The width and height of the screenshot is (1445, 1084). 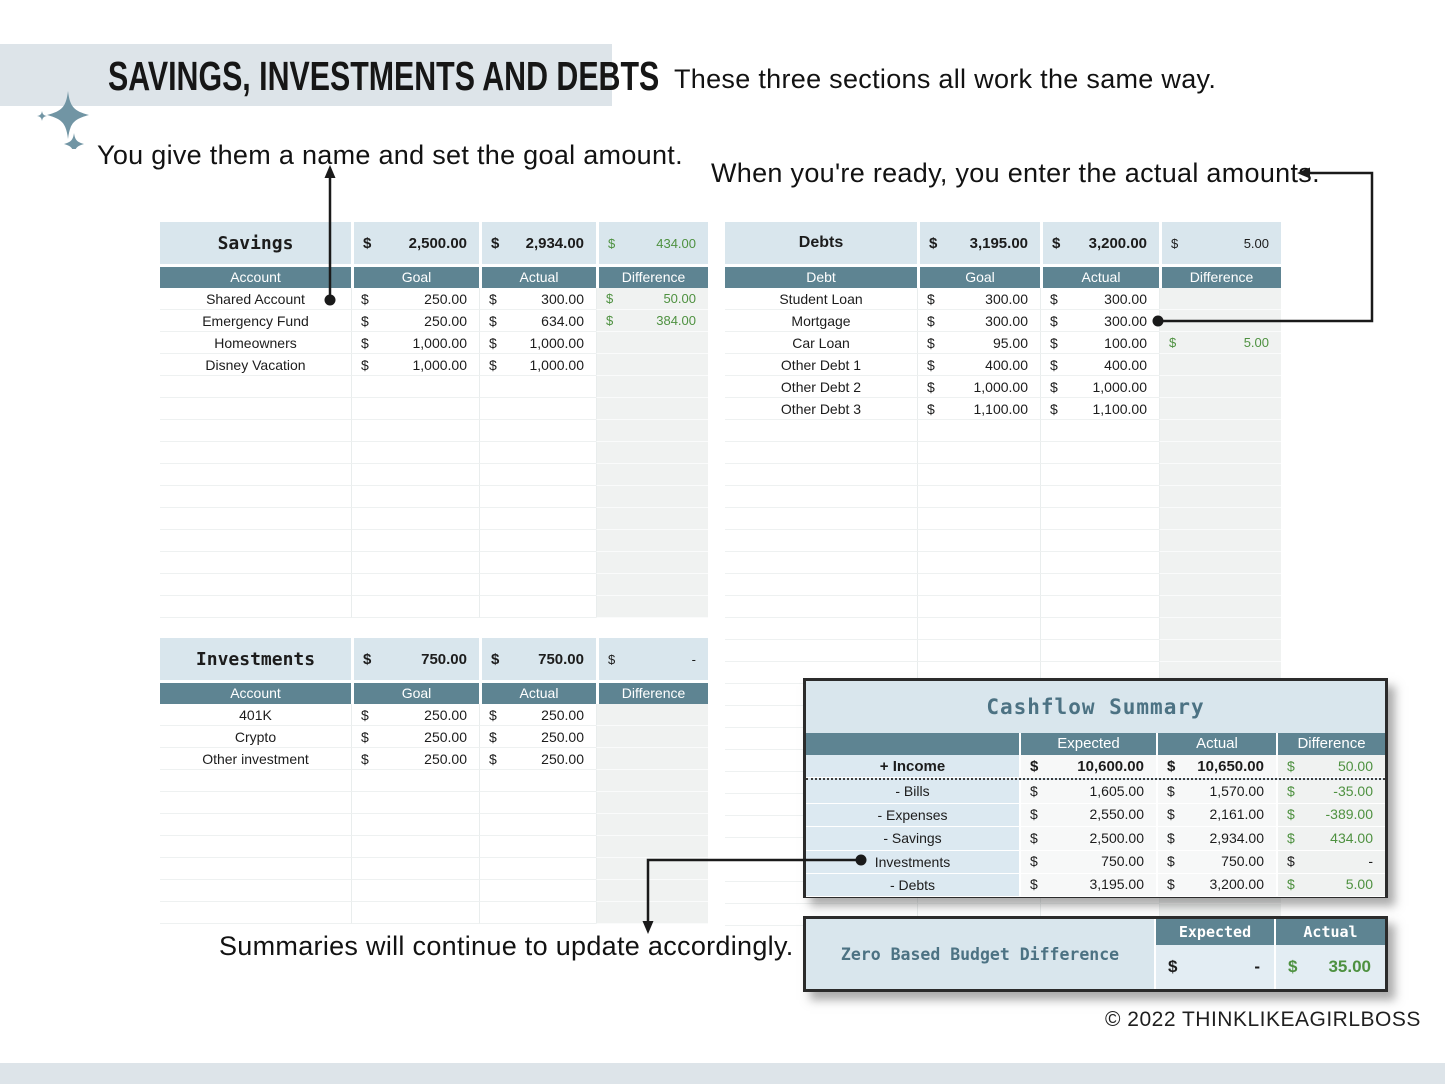 What do you see at coordinates (255, 759) in the screenshot?
I see `row-label-cell: Other investment` at bounding box center [255, 759].